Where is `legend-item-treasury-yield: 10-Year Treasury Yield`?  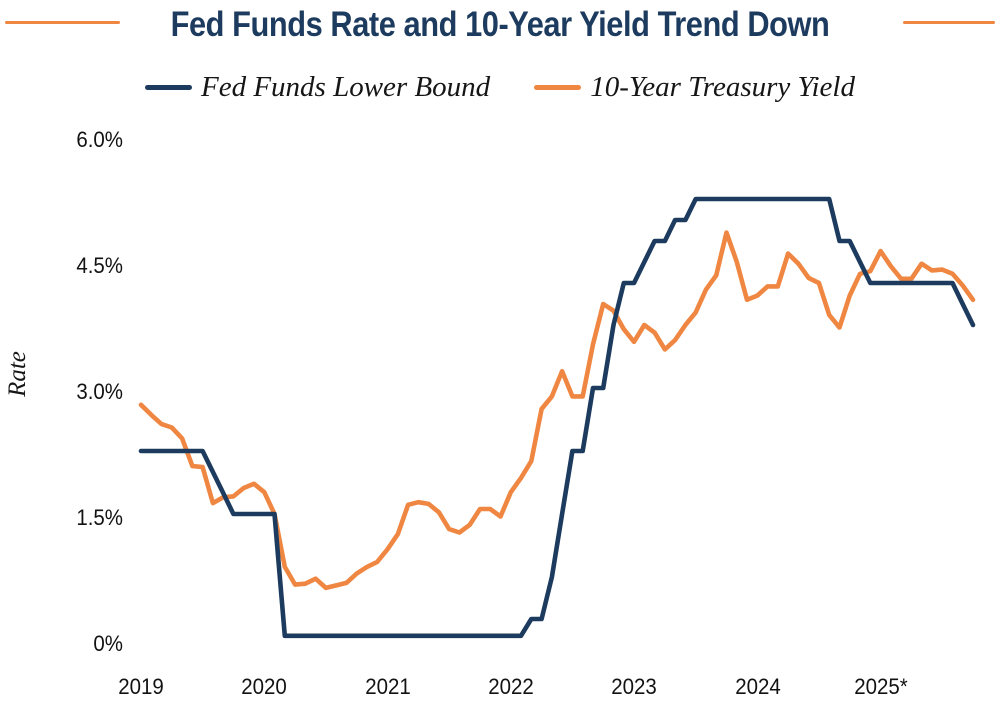
legend-item-treasury-yield: 10-Year Treasury Yield is located at coordinates (694, 87).